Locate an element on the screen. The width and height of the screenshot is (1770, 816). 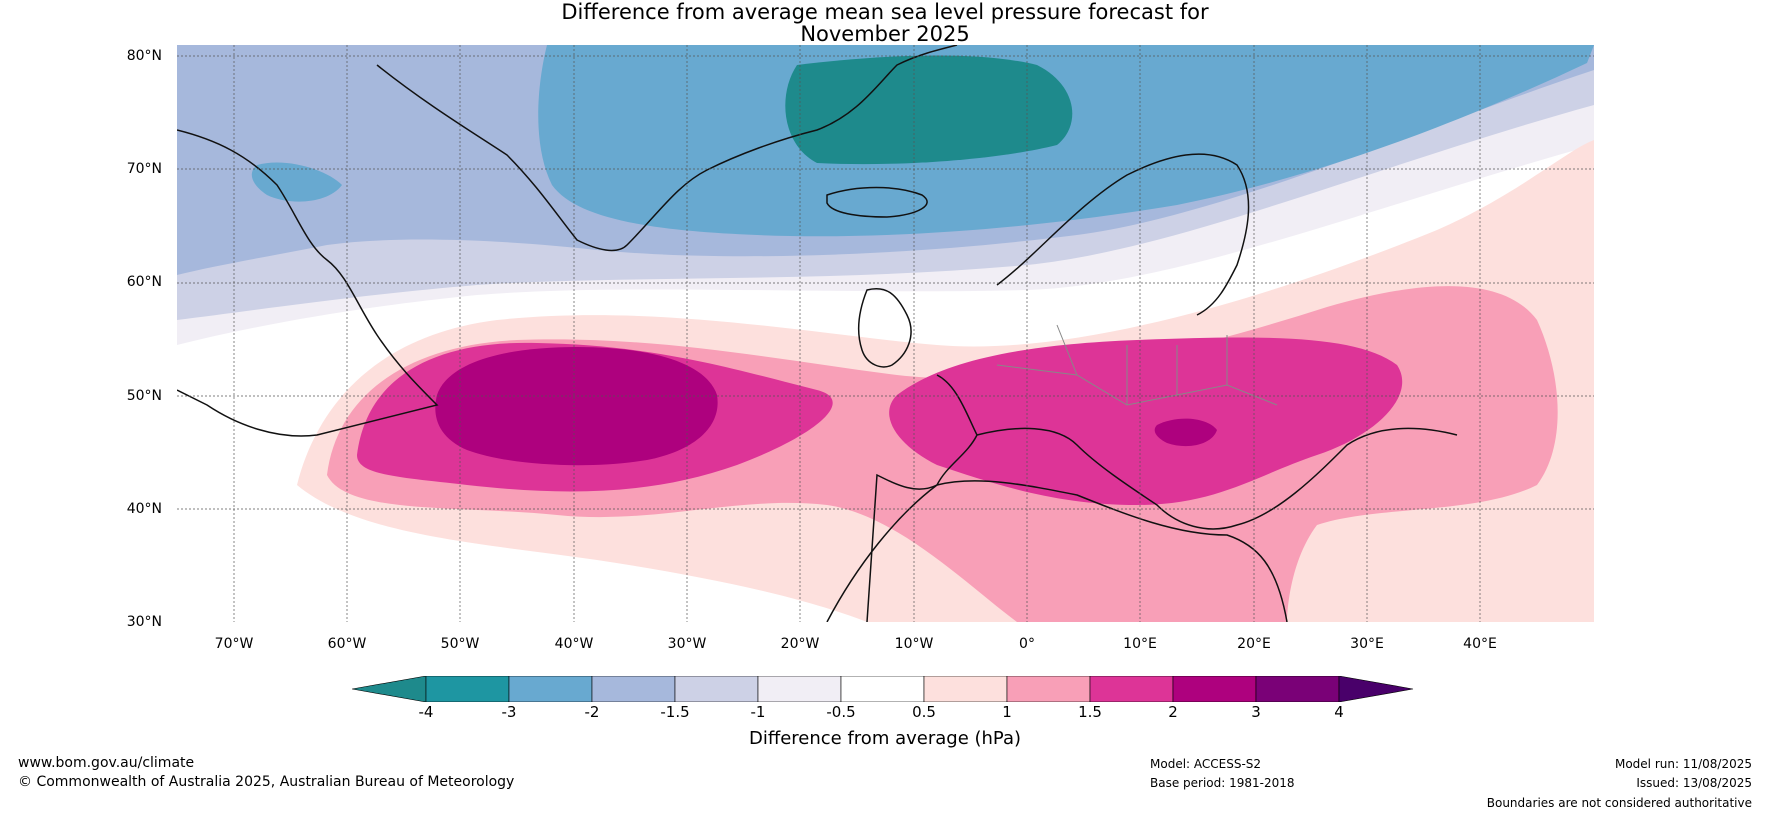
colorbar is located at coordinates (883, 689).